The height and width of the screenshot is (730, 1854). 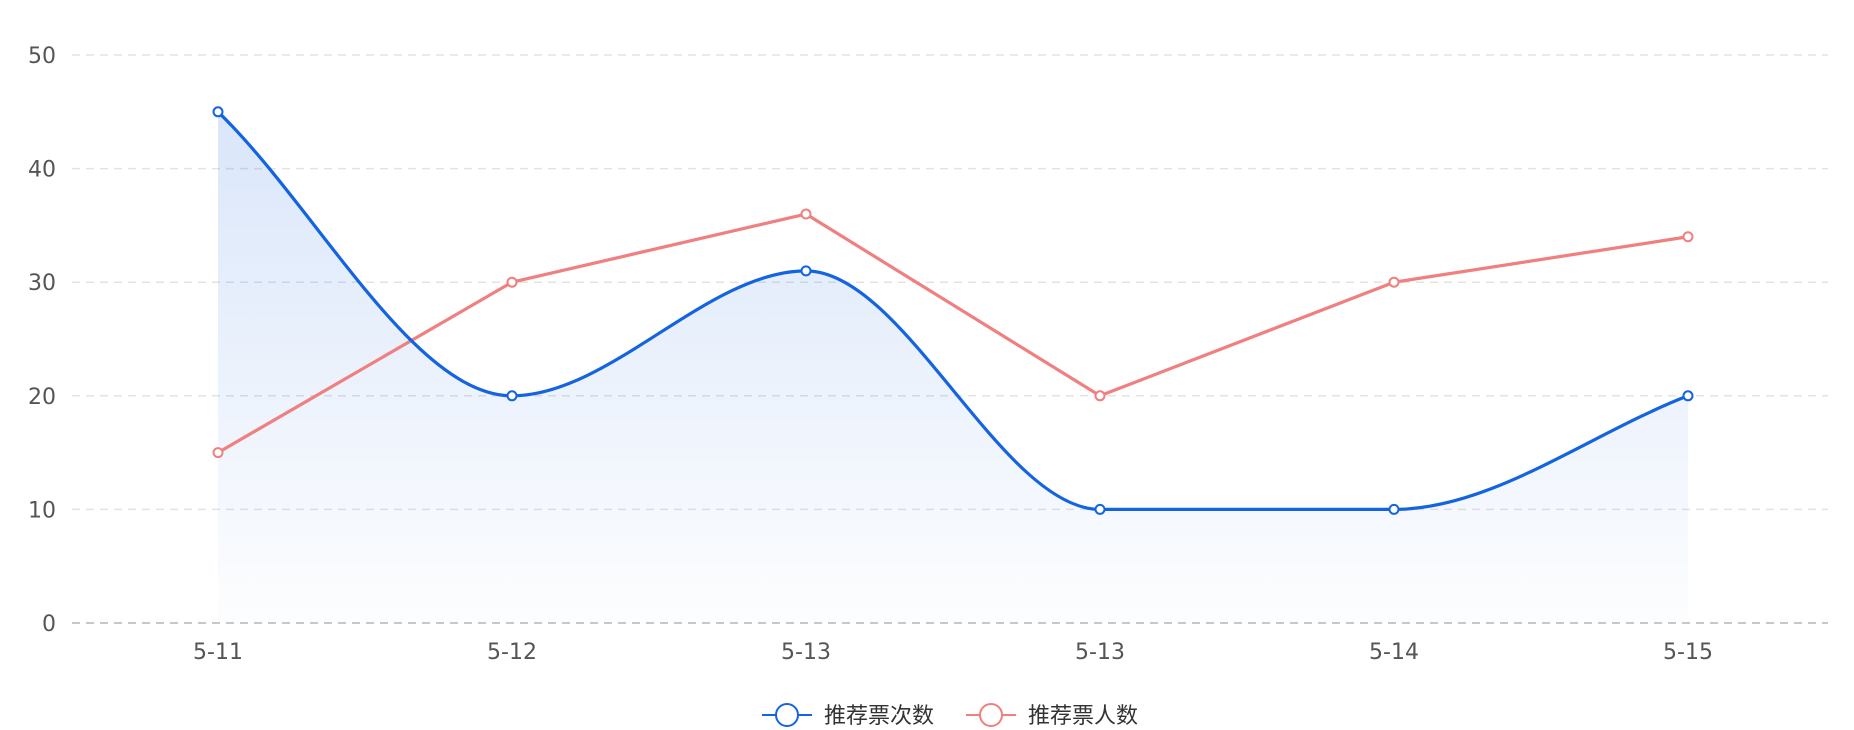 I want to click on legend-label: 推荐票人数, so click(x=1083, y=716).